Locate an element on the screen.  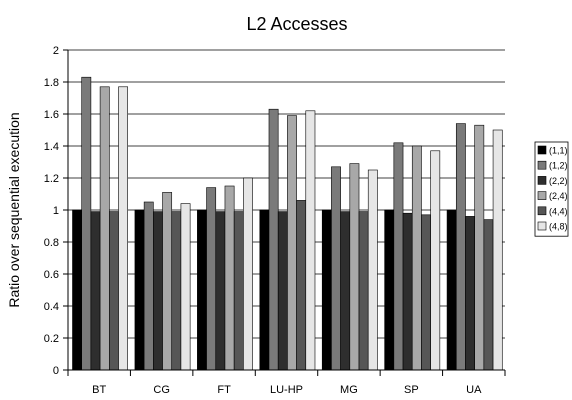
legend-label: (2,4) is located at coordinates (558, 196).